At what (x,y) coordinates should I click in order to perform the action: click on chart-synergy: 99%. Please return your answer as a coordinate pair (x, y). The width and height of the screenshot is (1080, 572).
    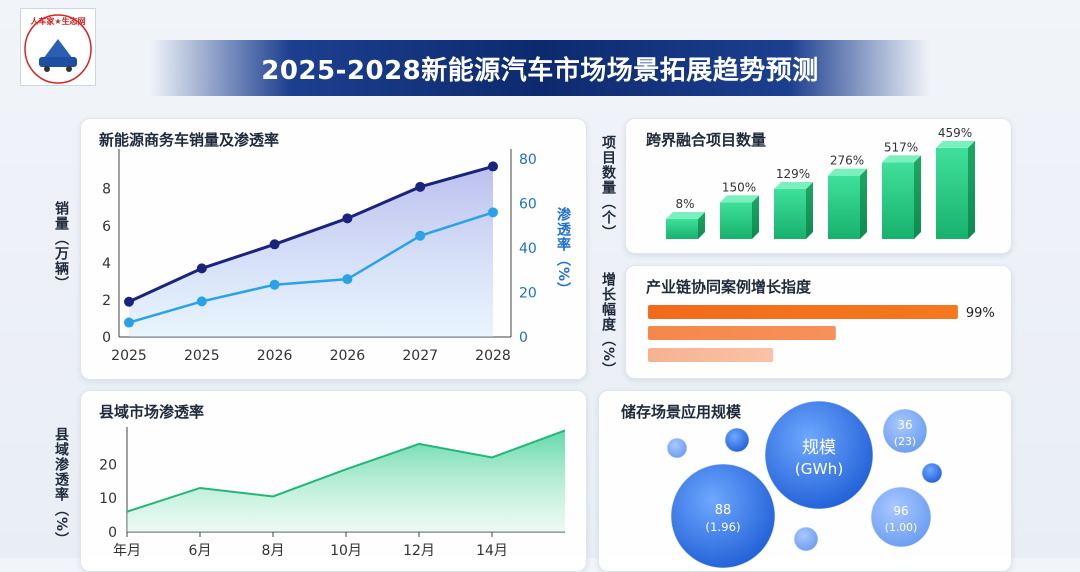
    Looking at the image, I should click on (821, 333).